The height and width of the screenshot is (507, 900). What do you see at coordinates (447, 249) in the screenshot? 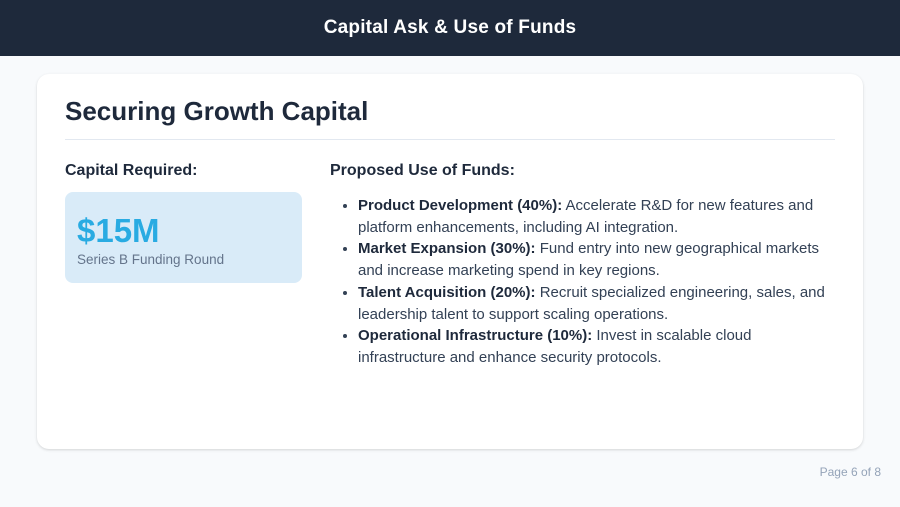
I see `list-item-label: Market Expansion (30%):` at bounding box center [447, 249].